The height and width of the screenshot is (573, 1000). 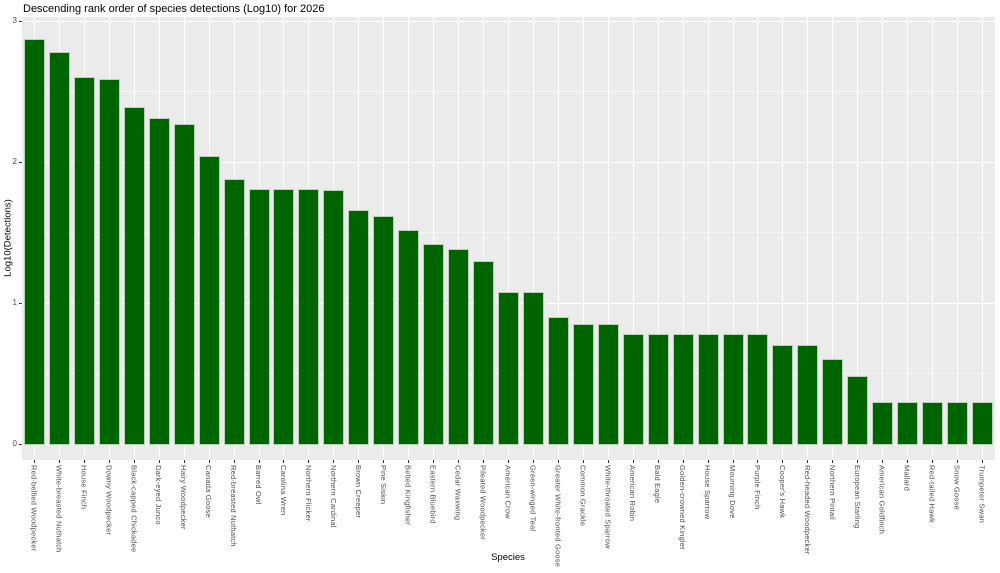 I want to click on x-tick-label: American Crow, so click(x=508, y=492).